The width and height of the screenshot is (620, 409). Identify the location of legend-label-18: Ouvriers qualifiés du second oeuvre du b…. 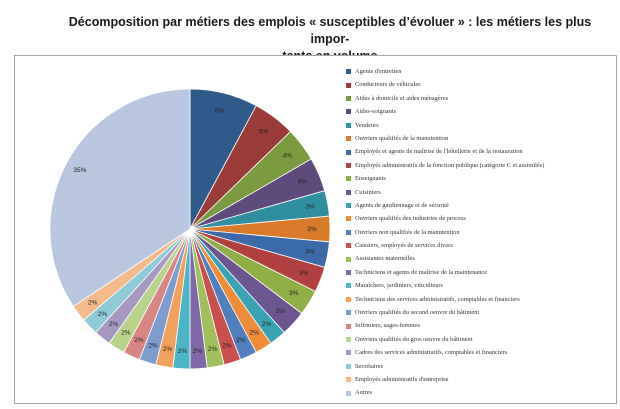
(417, 313).